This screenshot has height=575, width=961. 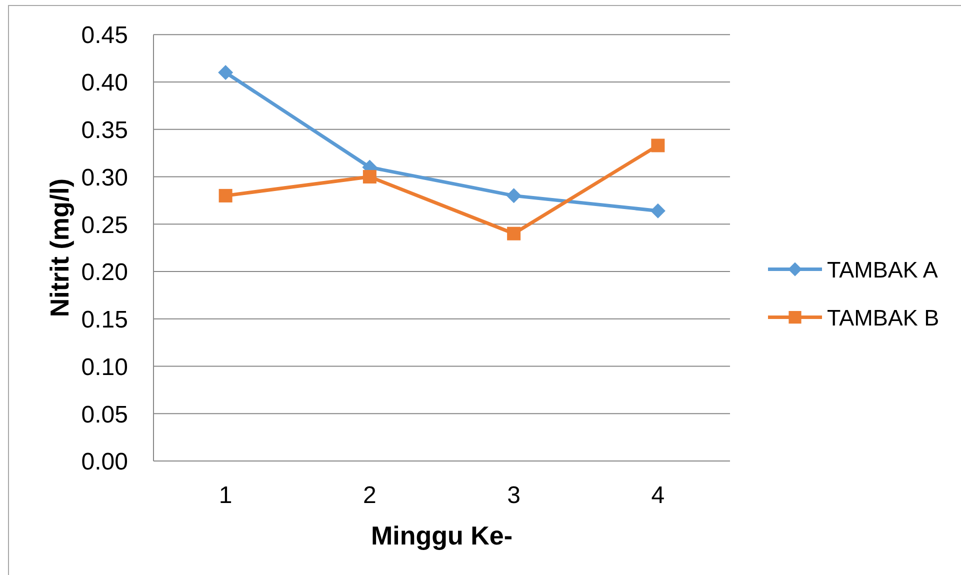 I want to click on y-tick-label: 0.20, so click(x=104, y=272).